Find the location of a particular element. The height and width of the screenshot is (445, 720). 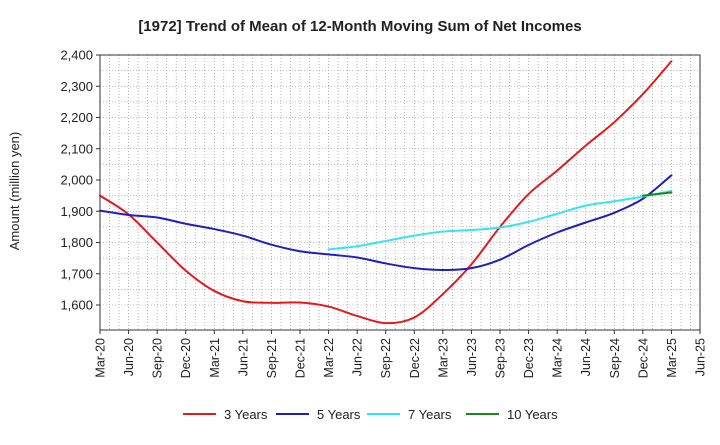

legend-label-5-years: 5 Years is located at coordinates (339, 414).